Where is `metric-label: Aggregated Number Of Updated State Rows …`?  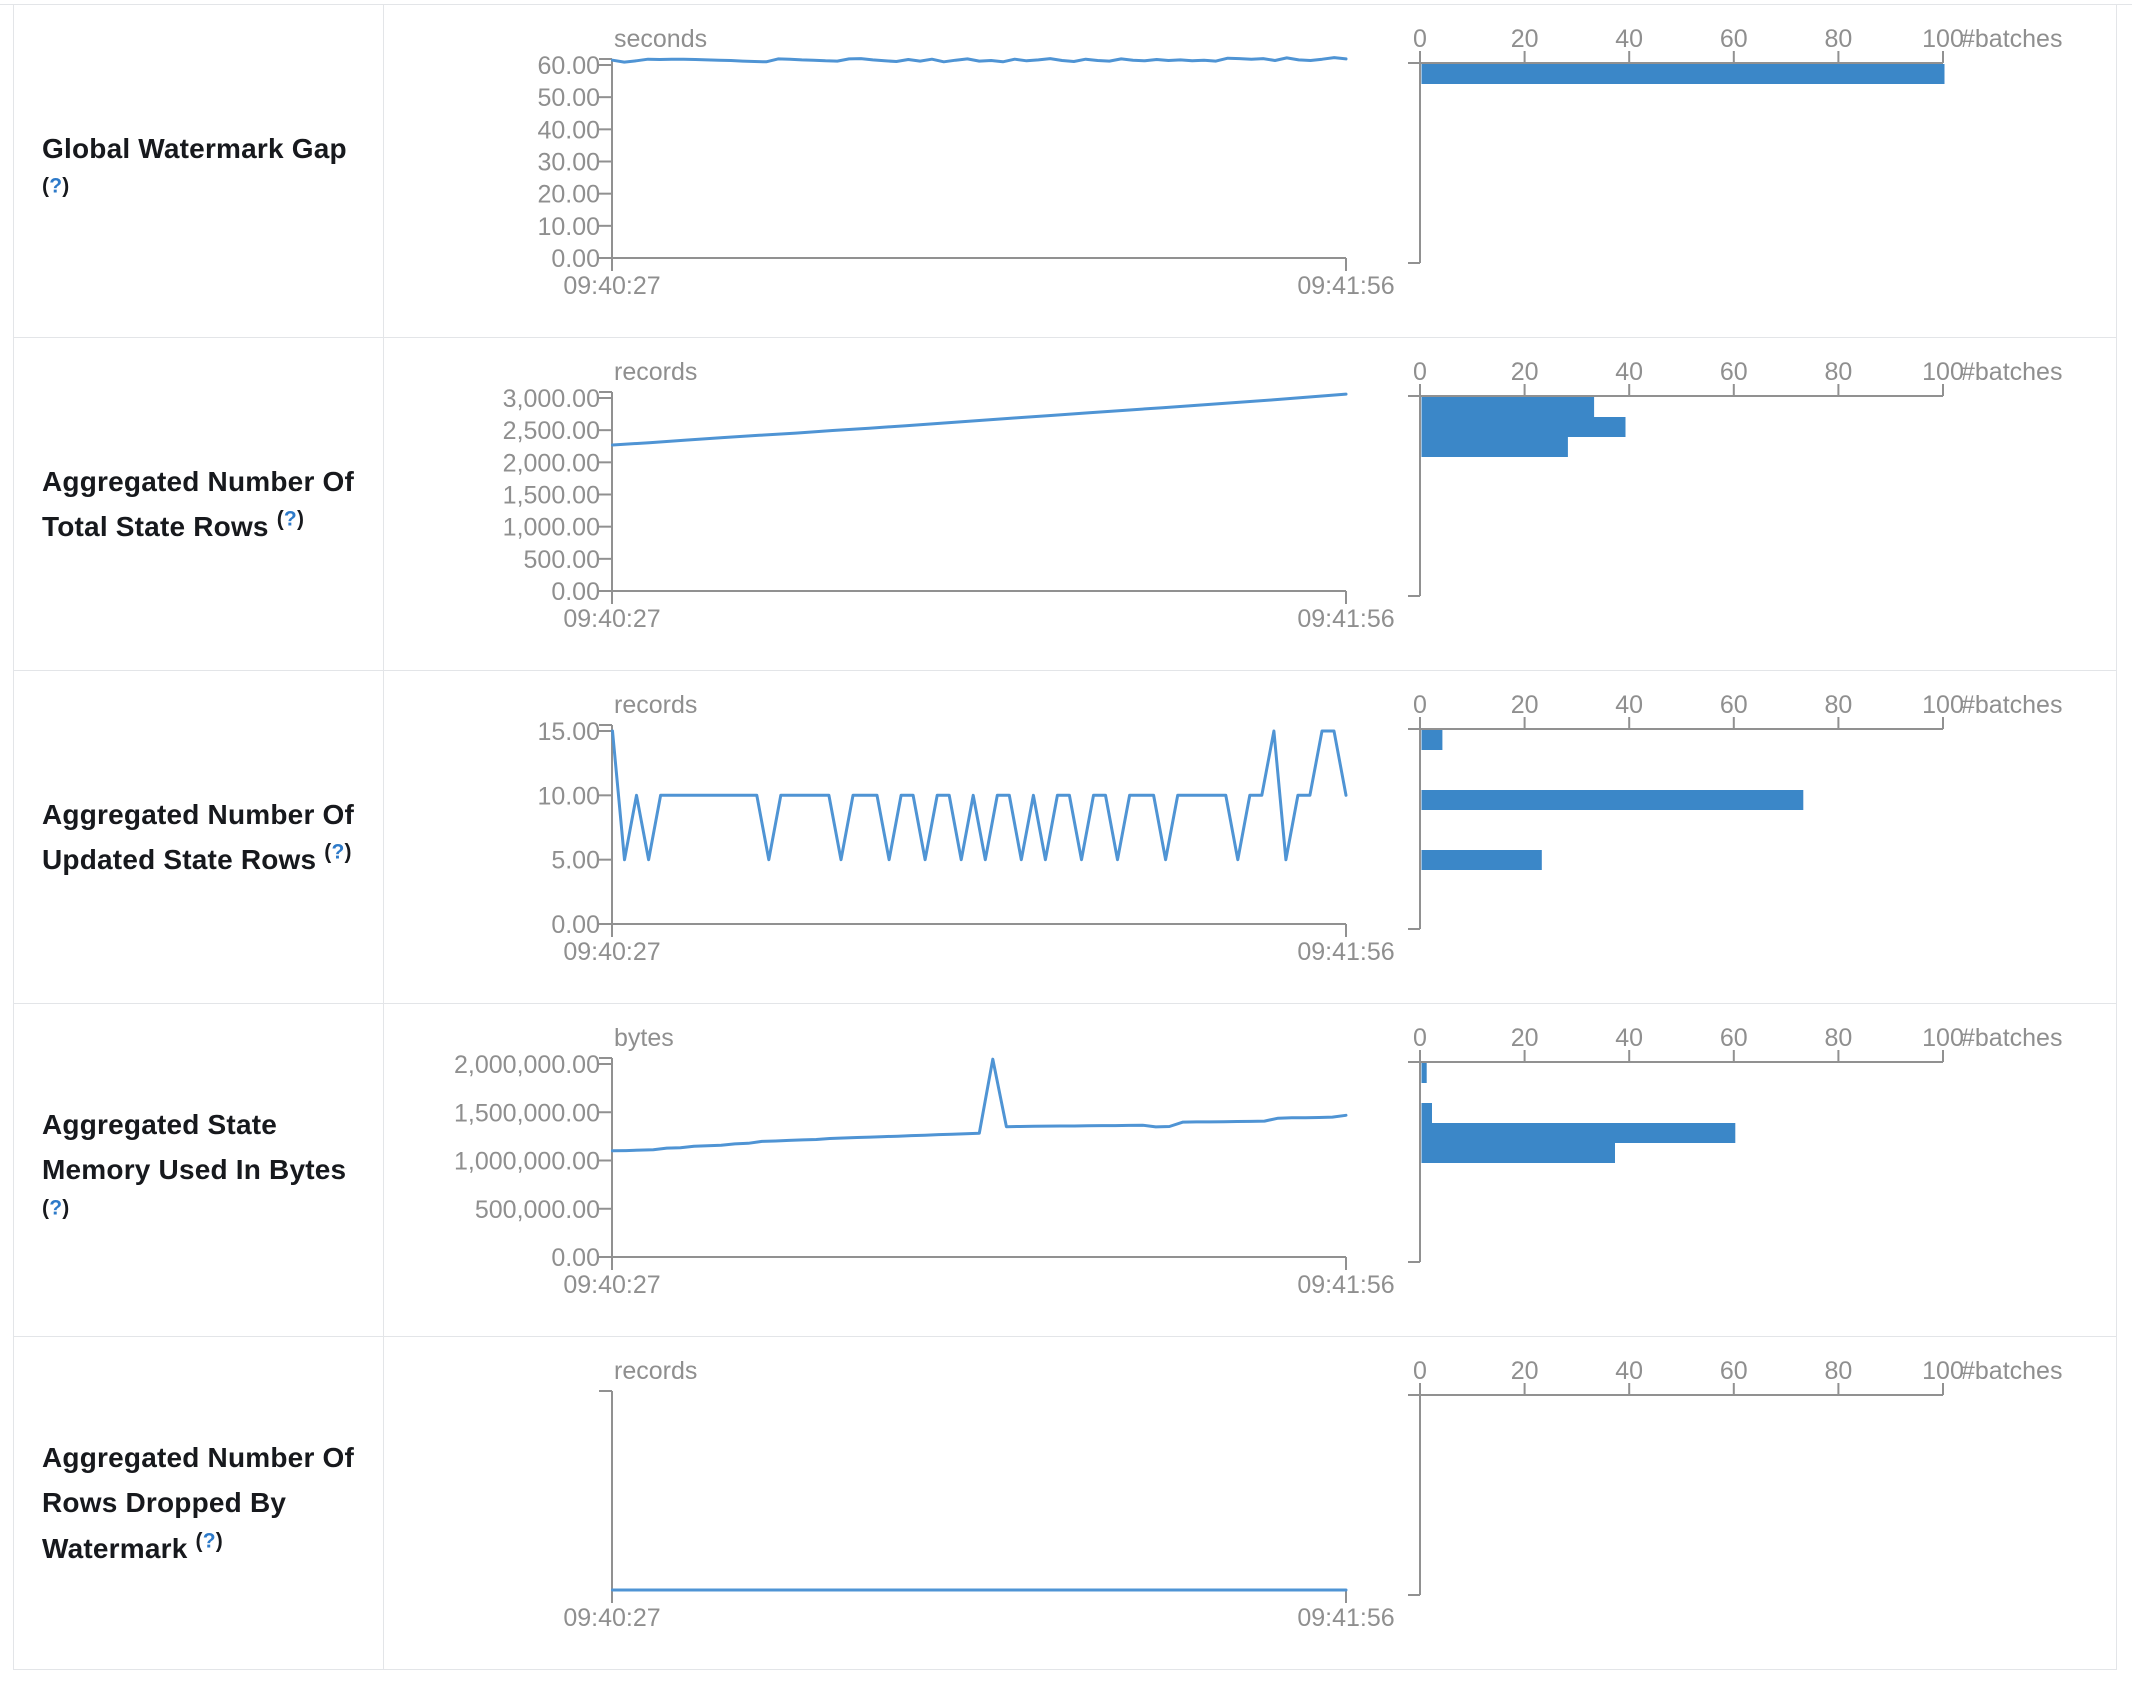
metric-label: Aggregated Number Of Updated State Rows … is located at coordinates (203, 837).